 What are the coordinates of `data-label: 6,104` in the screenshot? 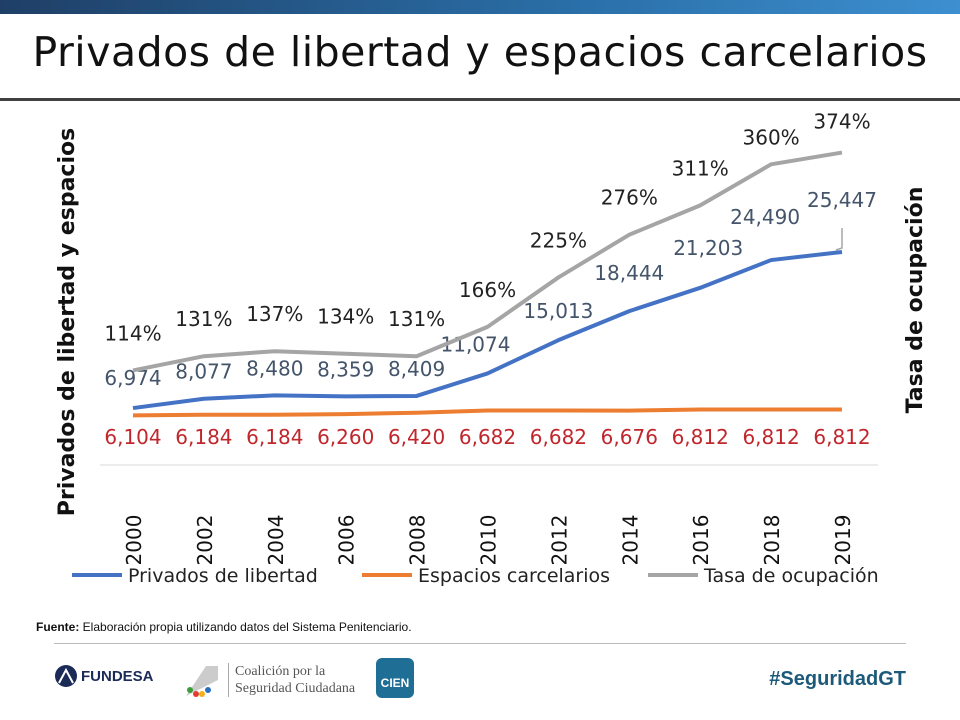 It's located at (132, 437).